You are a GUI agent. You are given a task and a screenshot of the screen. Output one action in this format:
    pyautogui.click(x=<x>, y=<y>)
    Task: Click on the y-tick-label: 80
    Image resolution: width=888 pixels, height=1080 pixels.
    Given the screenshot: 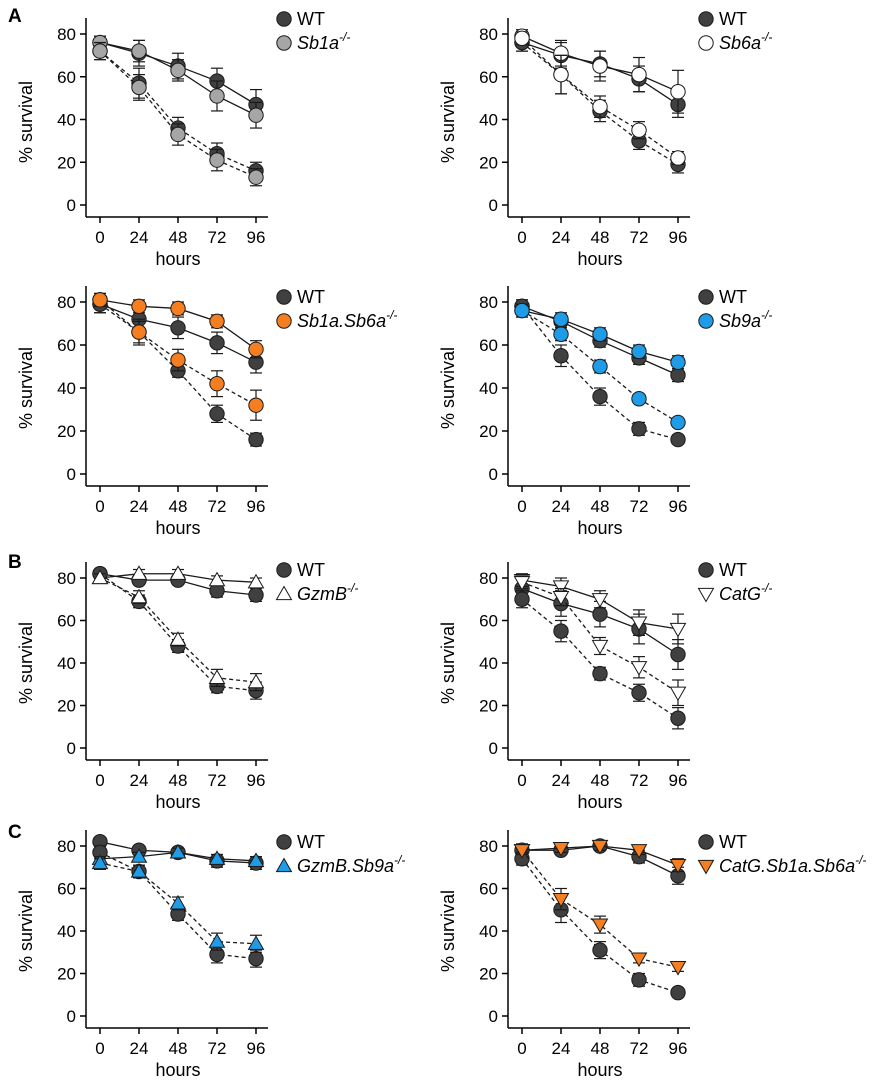 What is the action you would take?
    pyautogui.click(x=488, y=34)
    